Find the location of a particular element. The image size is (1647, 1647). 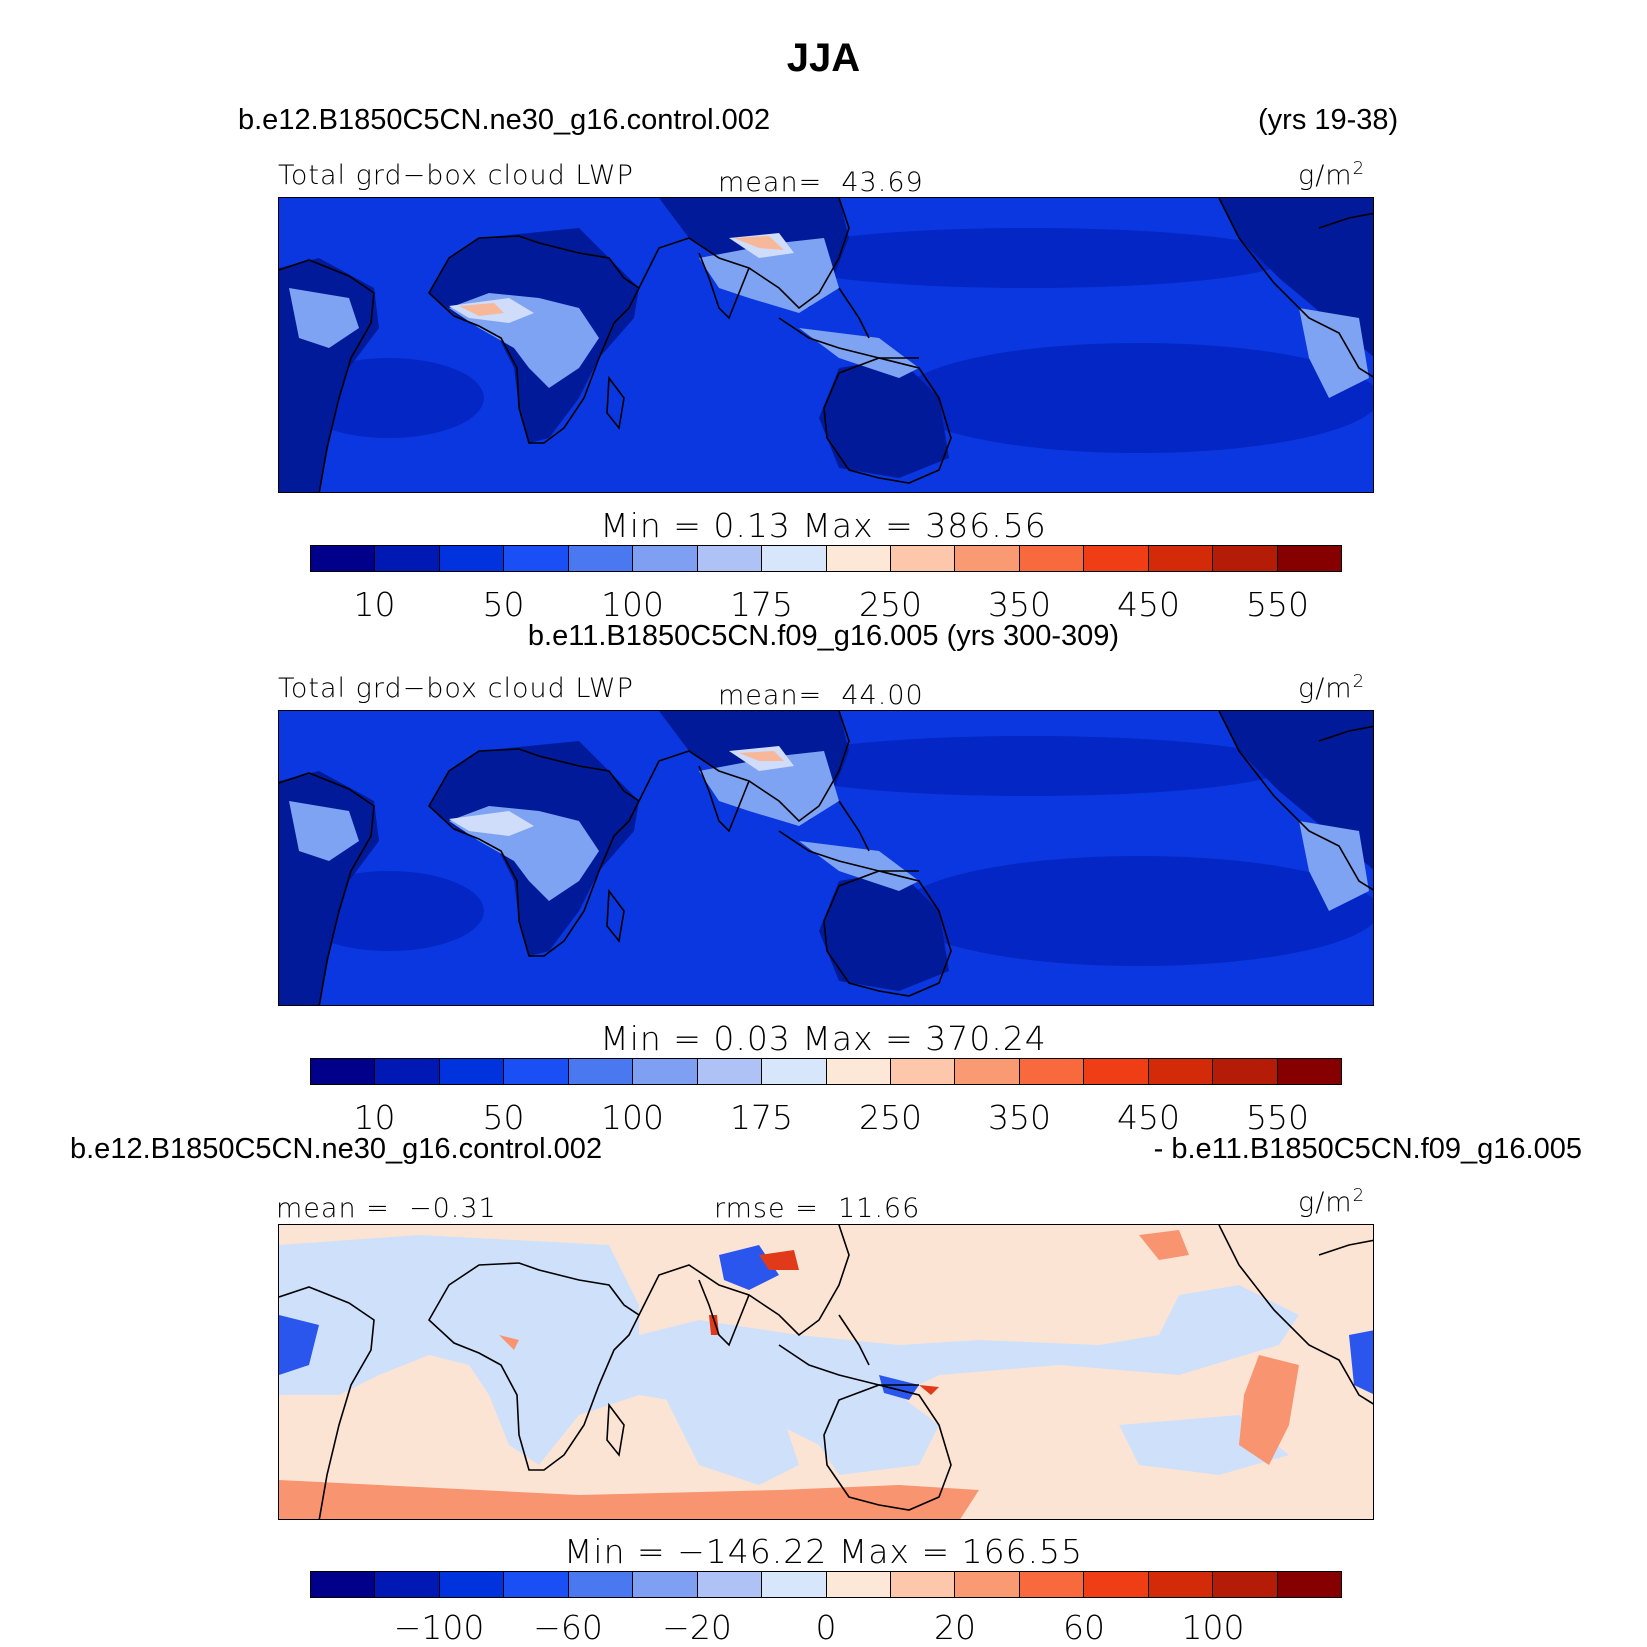

panel2-colorbar is located at coordinates (826, 1071).